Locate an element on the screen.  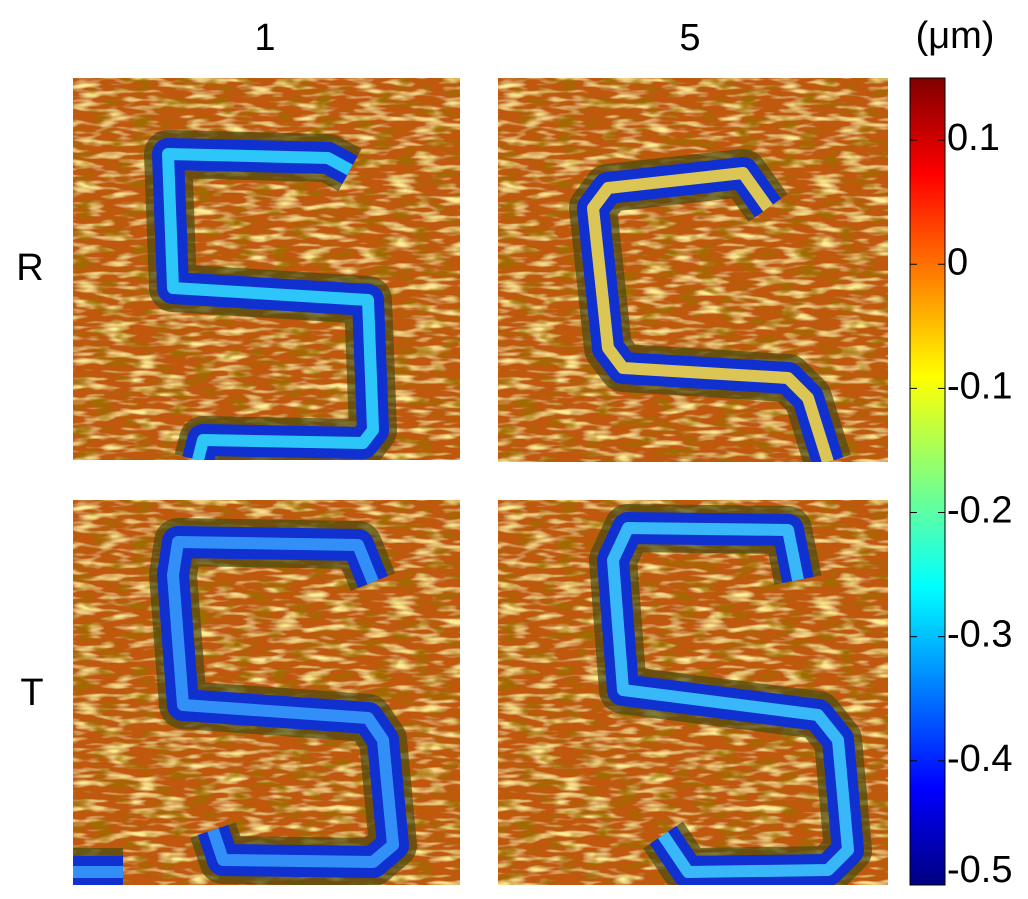
tick-label: 0 is located at coordinates (957, 262).